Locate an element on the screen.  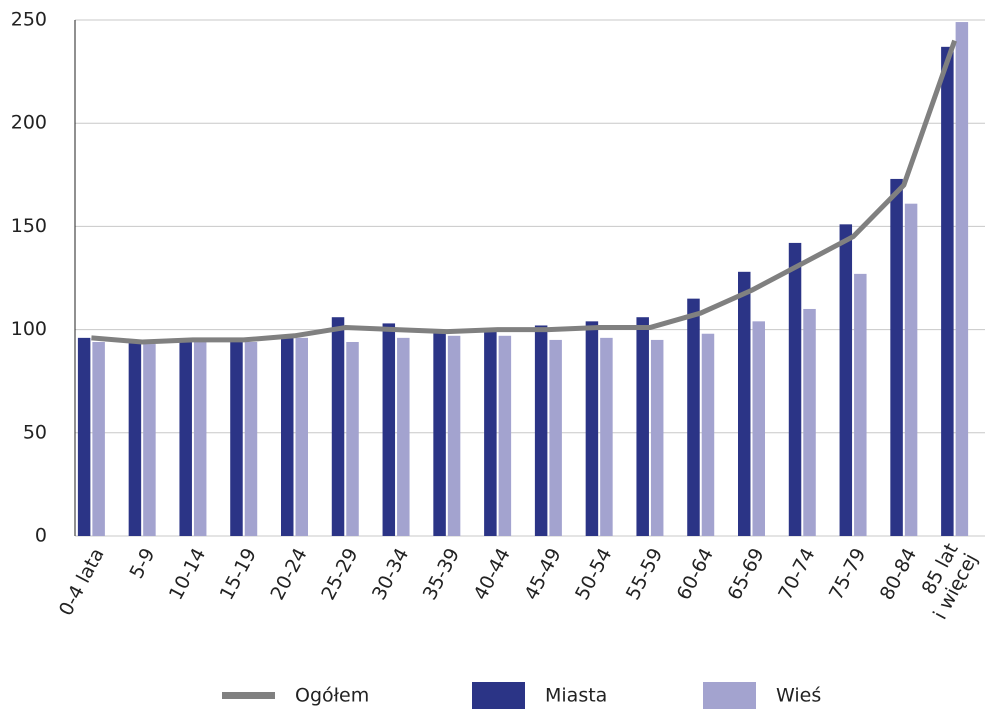
x-tick-label: 15-19 is located at coordinates (238, 574).